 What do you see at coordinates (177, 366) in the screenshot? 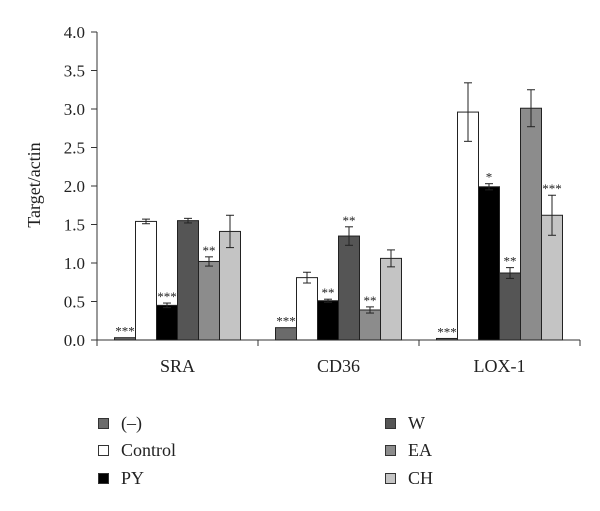
I see `category-label: SRA` at bounding box center [177, 366].